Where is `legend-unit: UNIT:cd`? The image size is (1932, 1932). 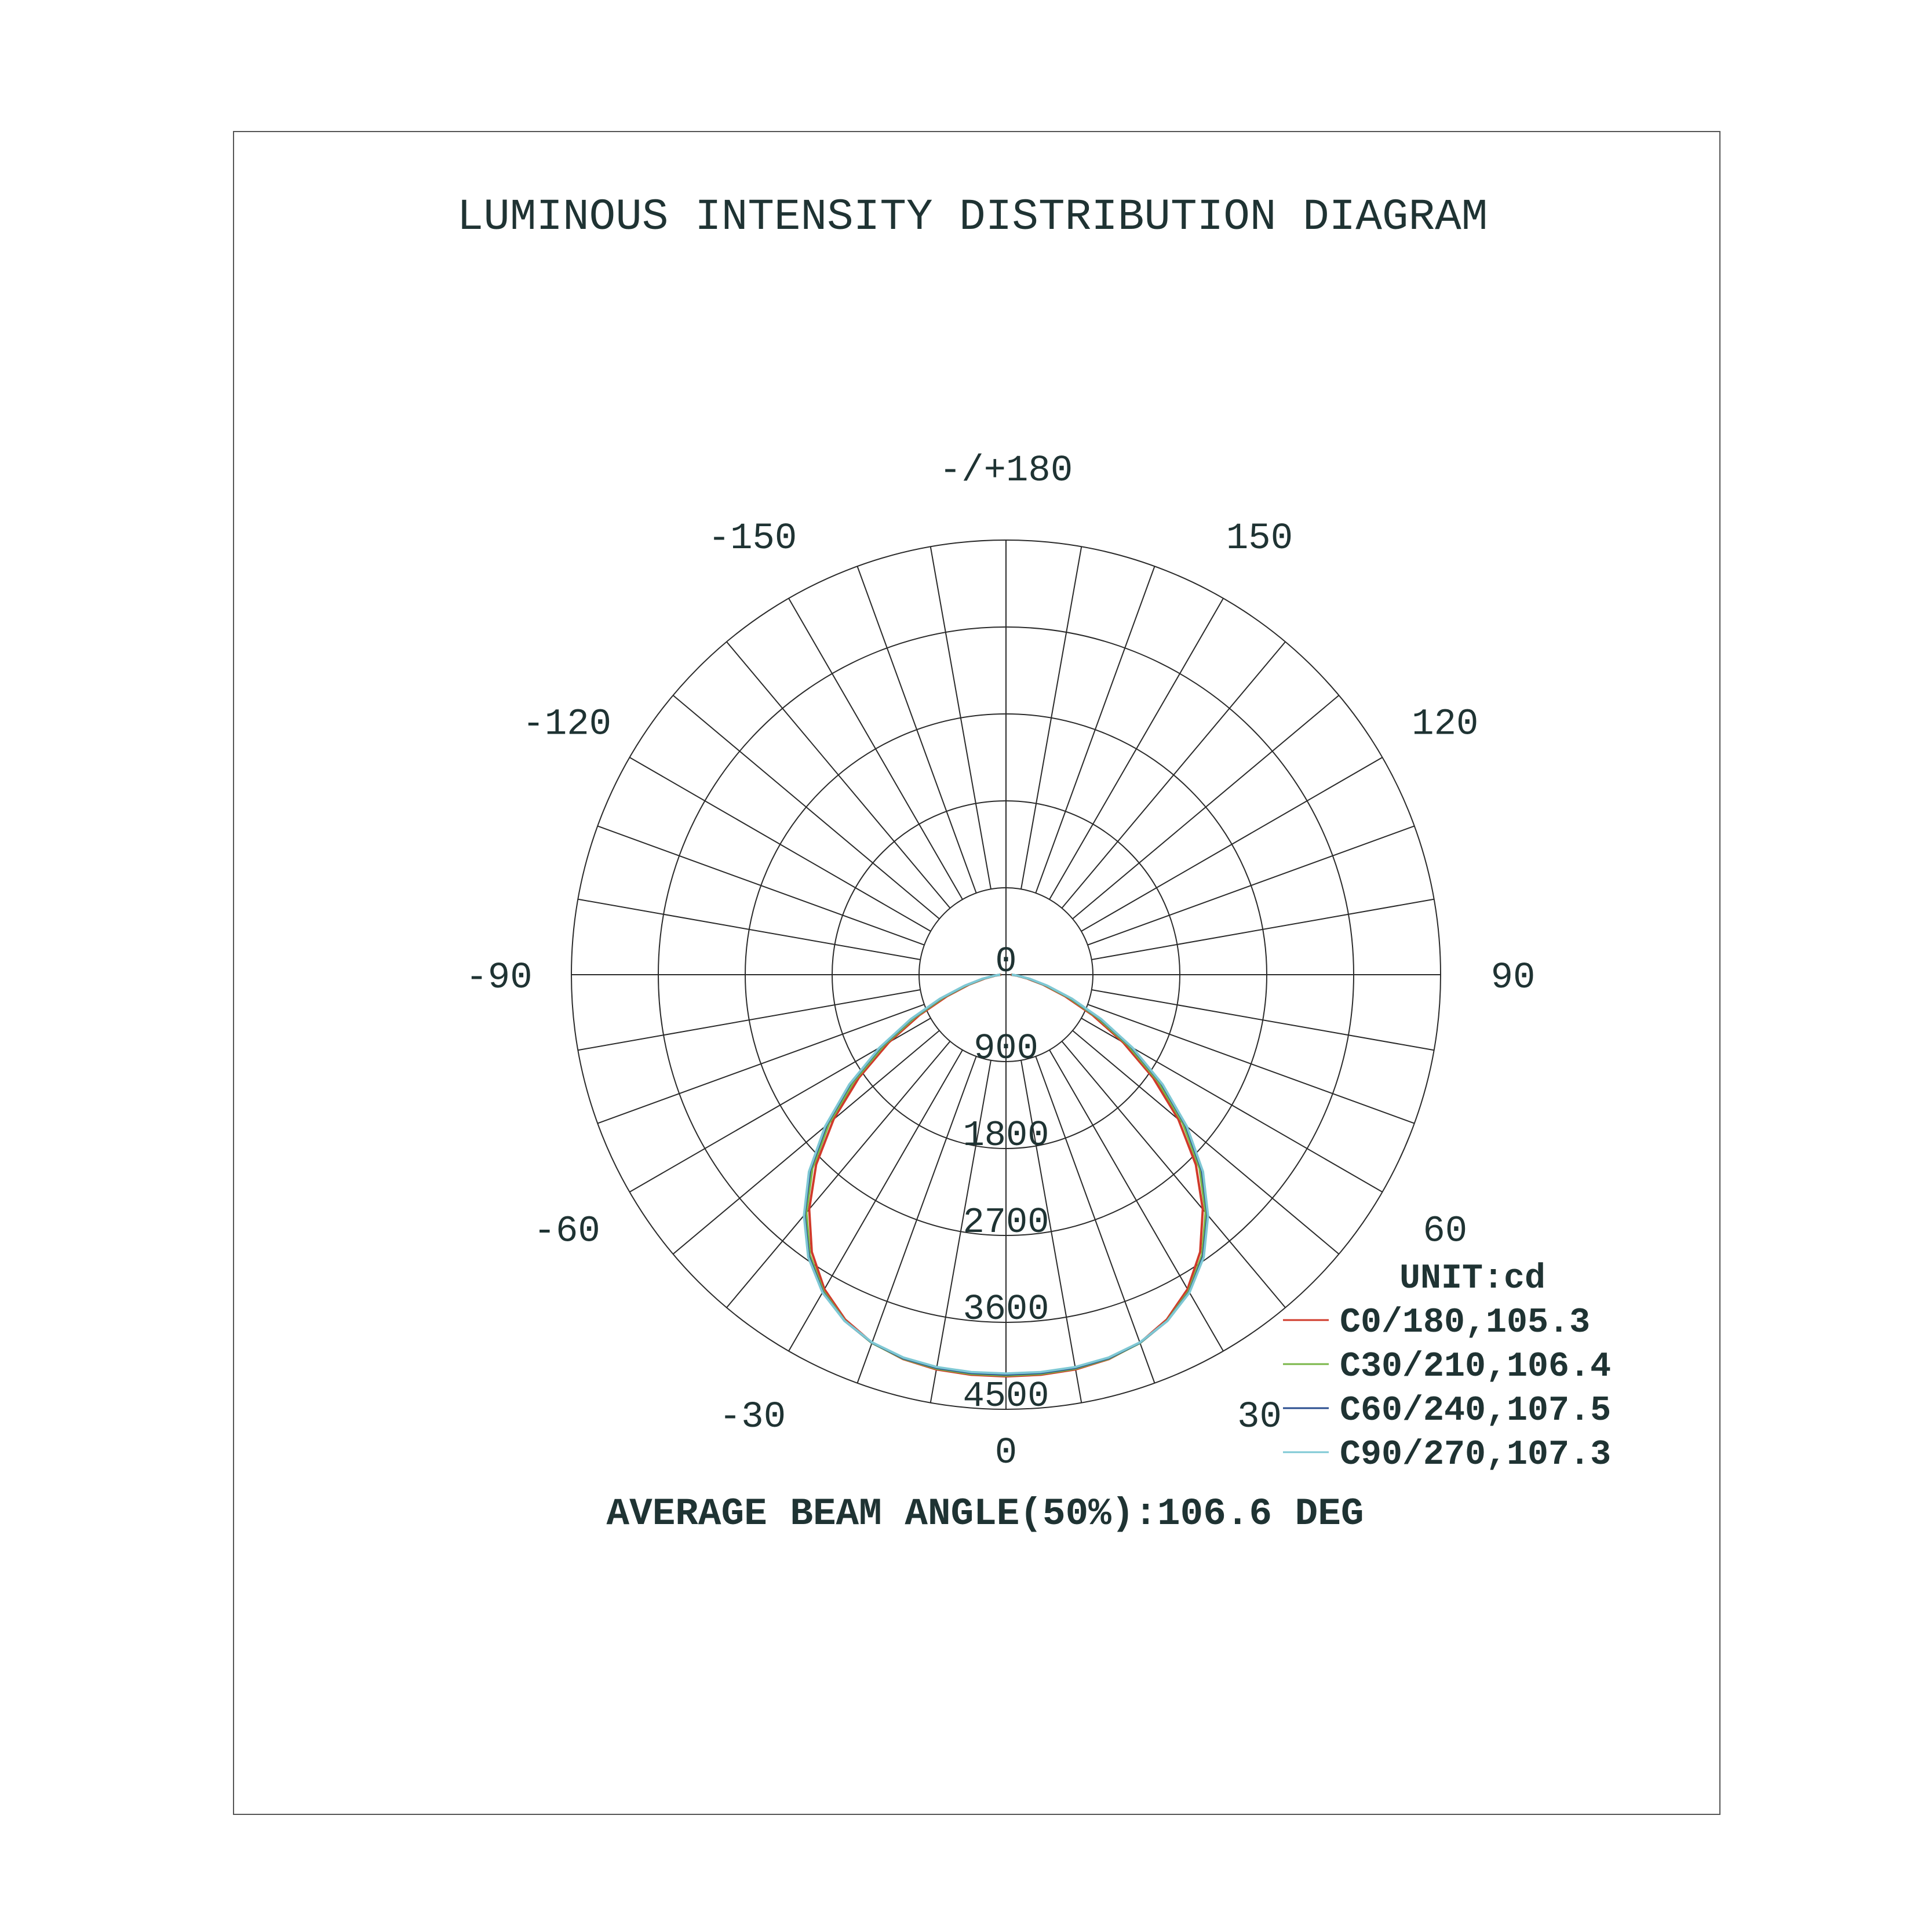 legend-unit: UNIT:cd is located at coordinates (1472, 1279).